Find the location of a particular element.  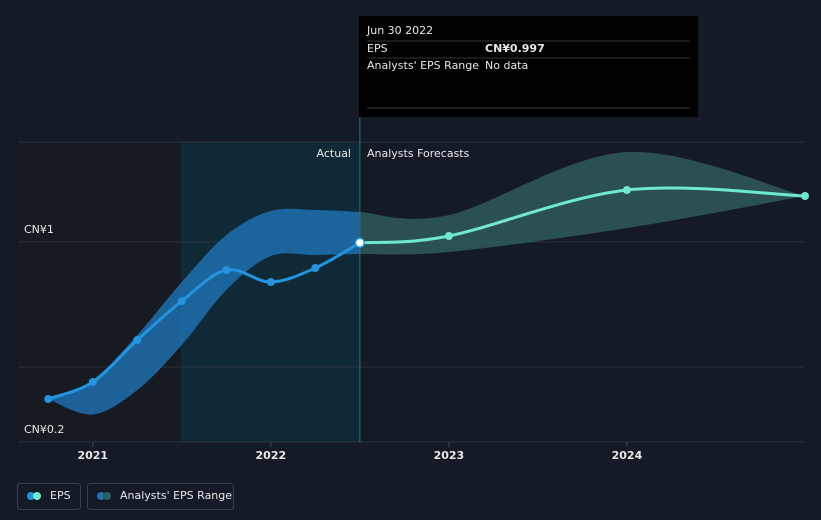

range-band is located at coordinates (582, 203).